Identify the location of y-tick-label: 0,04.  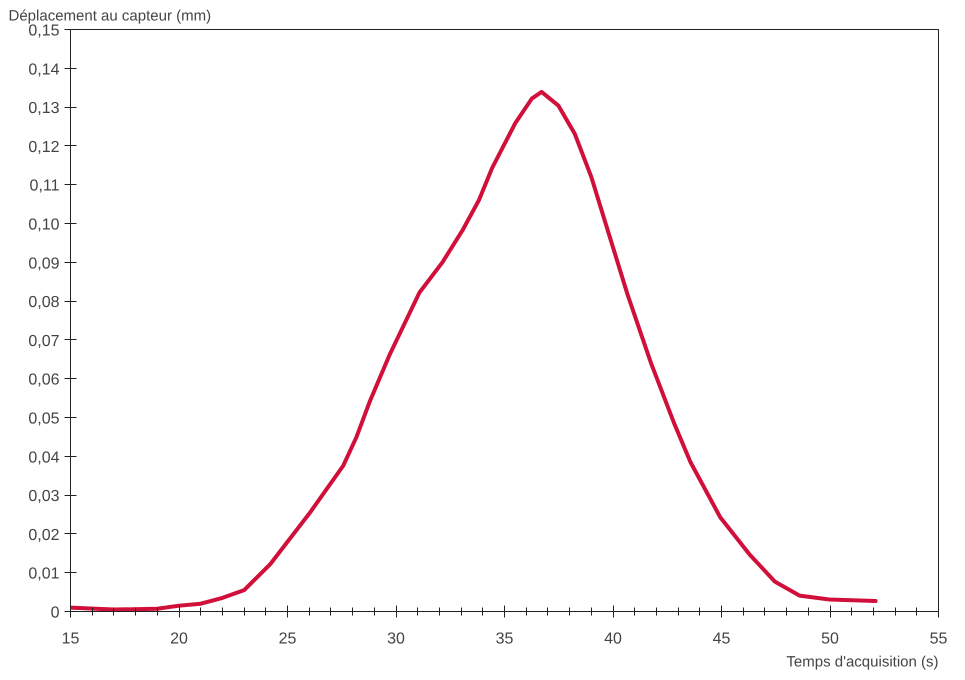
(44, 457).